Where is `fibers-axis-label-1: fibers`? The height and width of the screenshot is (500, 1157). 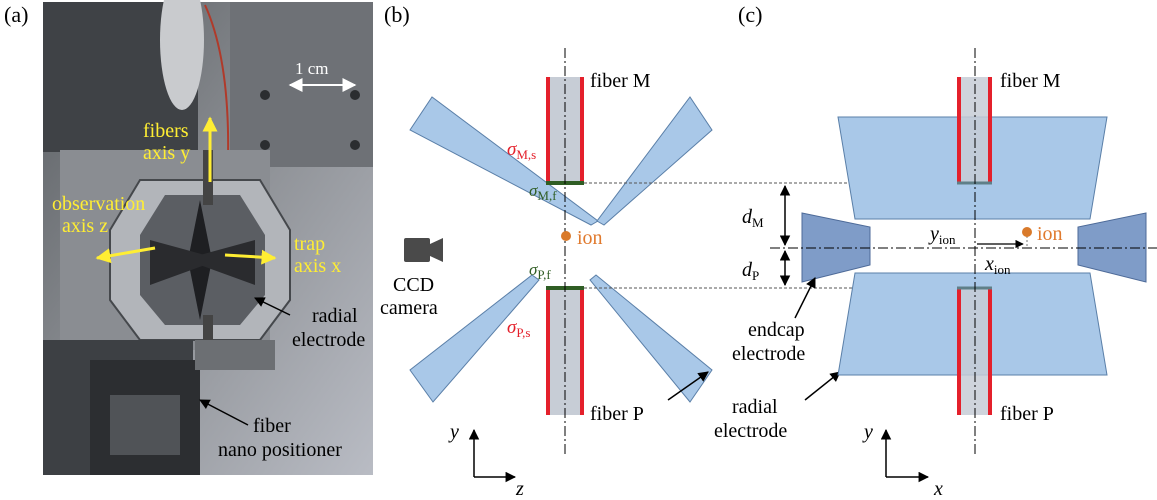 fibers-axis-label-1: fibers is located at coordinates (166, 131).